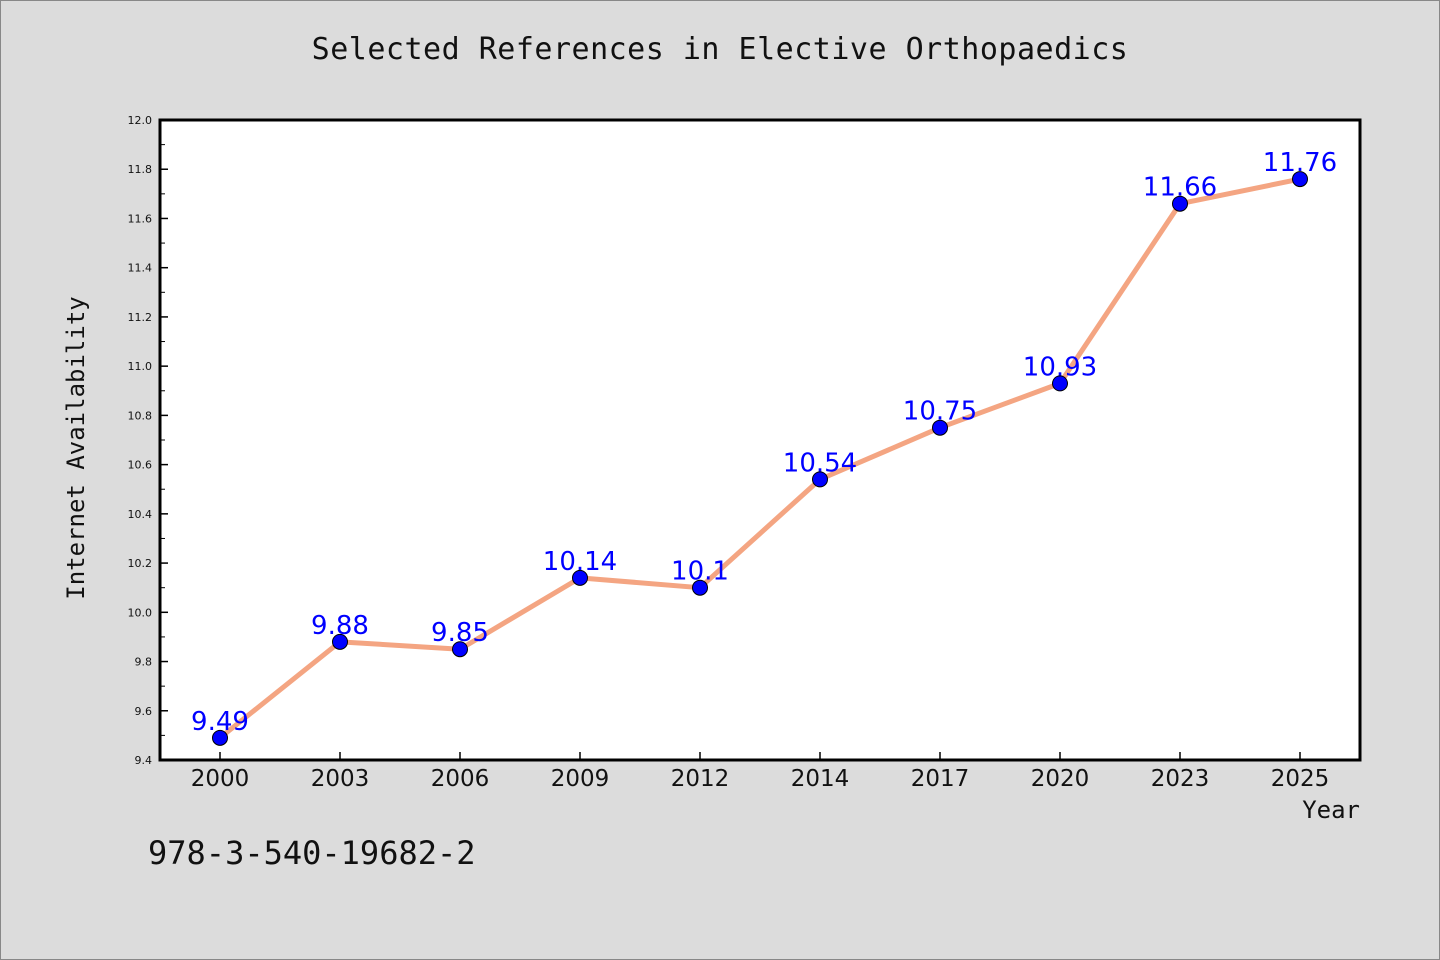 The image size is (1440, 960). What do you see at coordinates (700, 572) in the screenshot?
I see `data-label: 10.1` at bounding box center [700, 572].